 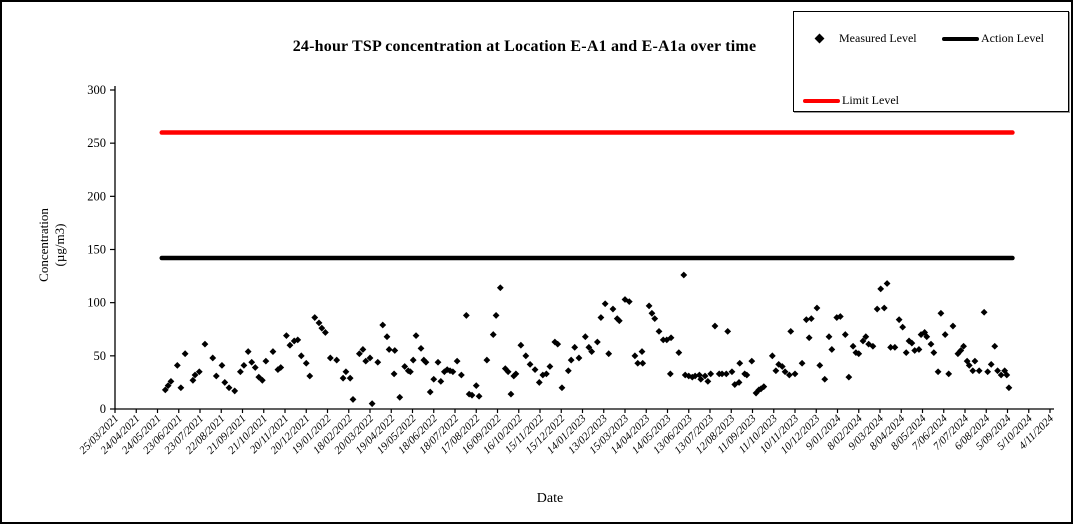 What do you see at coordinates (96, 250) in the screenshot?
I see `y-tick-label: 150` at bounding box center [96, 250].